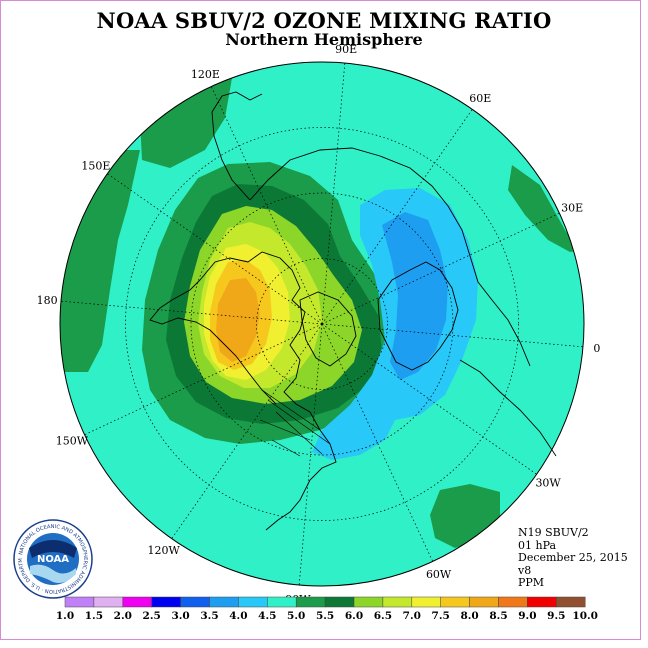 The image size is (648, 648). Describe the element at coordinates (412, 616) in the screenshot. I see `colorbar-label: 7.0` at that location.